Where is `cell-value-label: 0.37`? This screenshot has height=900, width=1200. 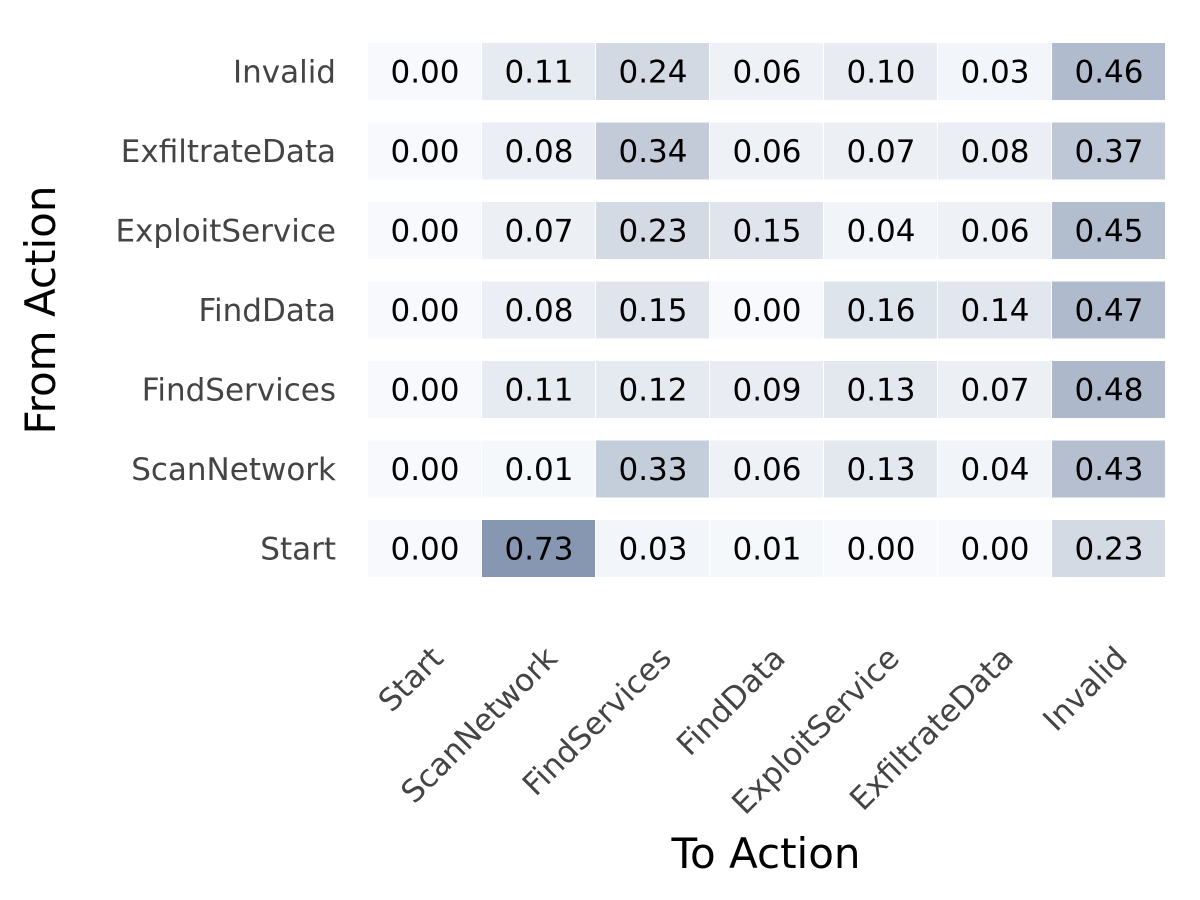
cell-value-label: 0.37 is located at coordinates (1108, 152).